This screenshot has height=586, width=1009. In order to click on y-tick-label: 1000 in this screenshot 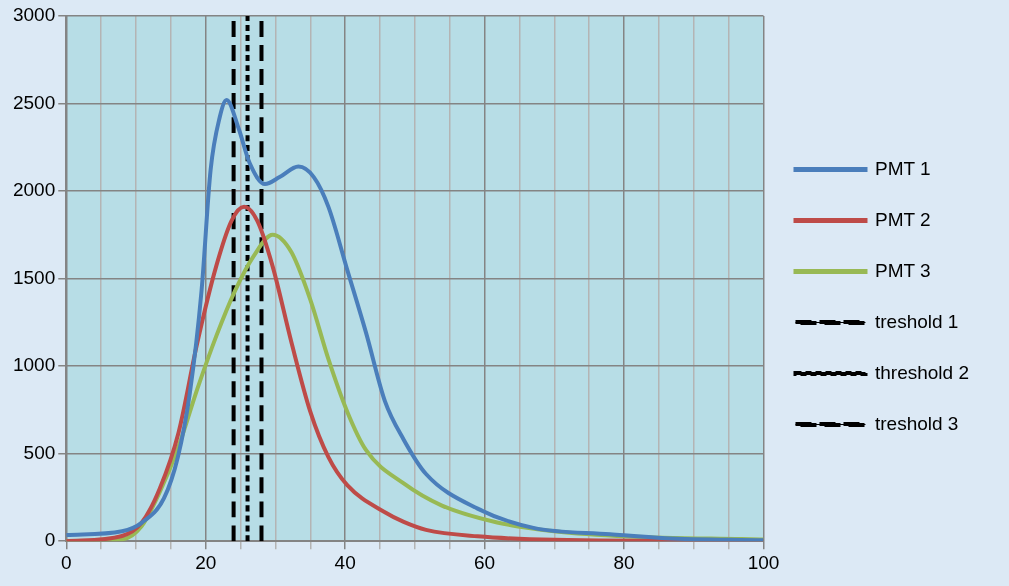, I will do `click(34, 365)`.